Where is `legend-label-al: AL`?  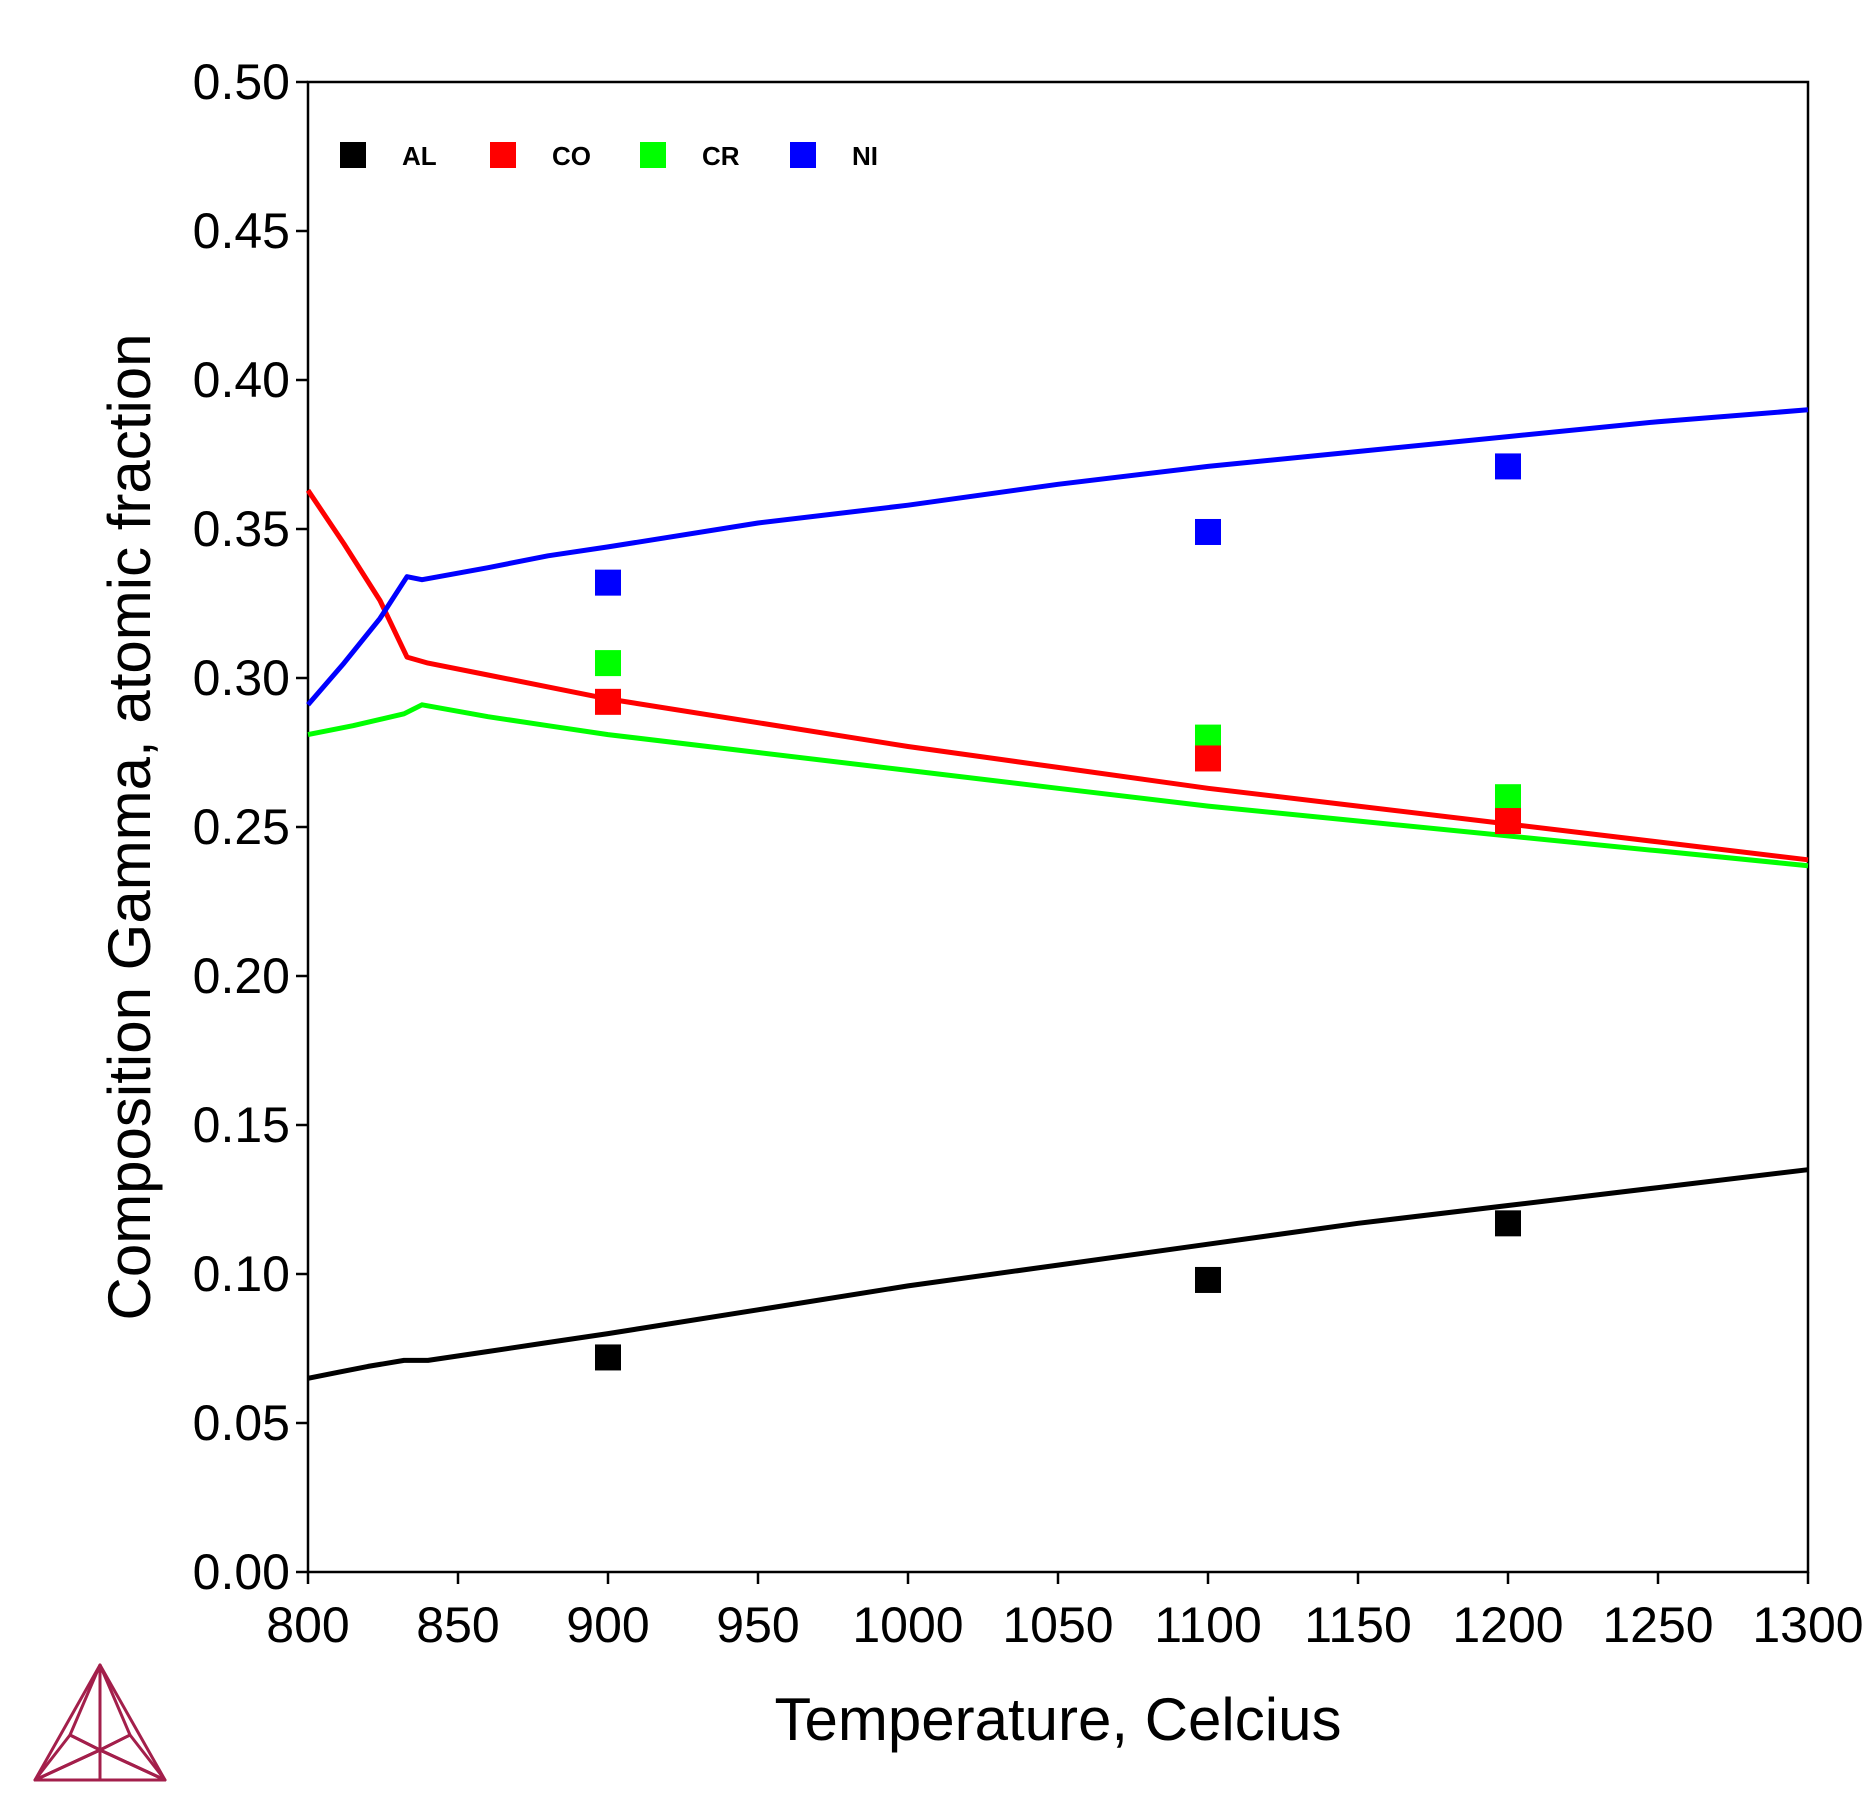
legend-label-al: AL is located at coordinates (419, 156).